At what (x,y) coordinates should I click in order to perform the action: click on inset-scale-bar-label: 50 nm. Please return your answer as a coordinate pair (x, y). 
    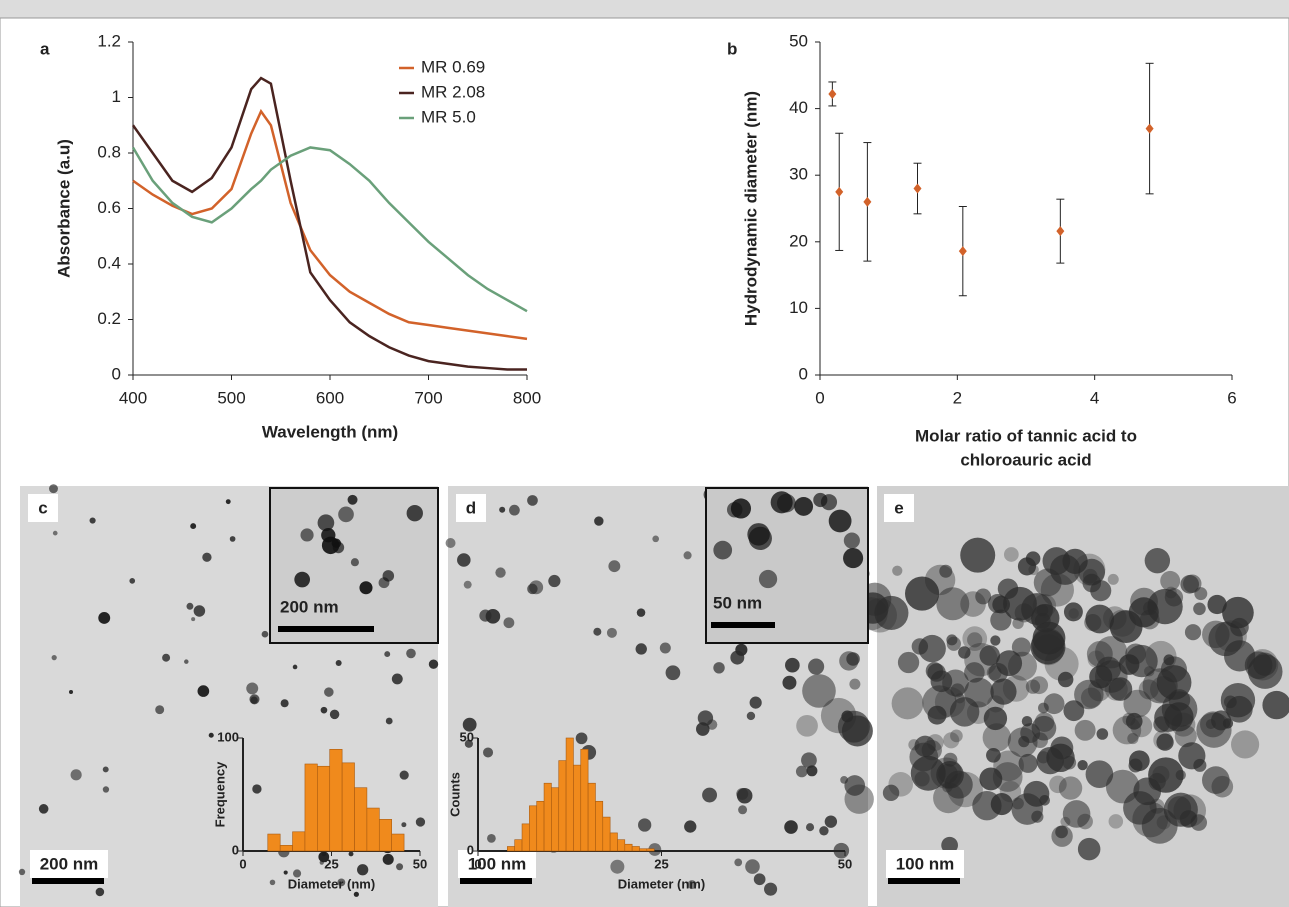
    Looking at the image, I should click on (737, 602).